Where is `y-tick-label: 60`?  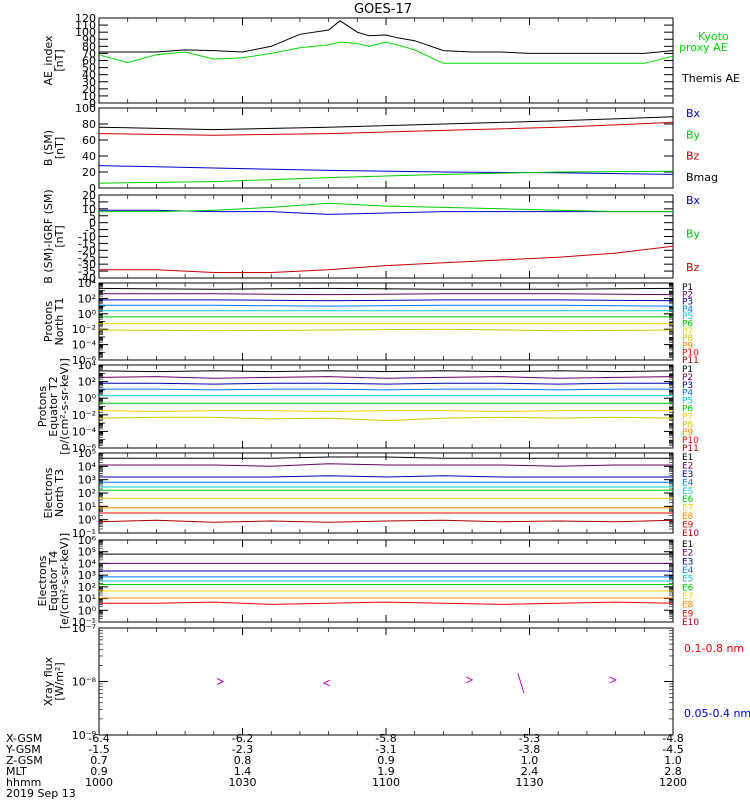 y-tick-label: 60 is located at coordinates (89, 140).